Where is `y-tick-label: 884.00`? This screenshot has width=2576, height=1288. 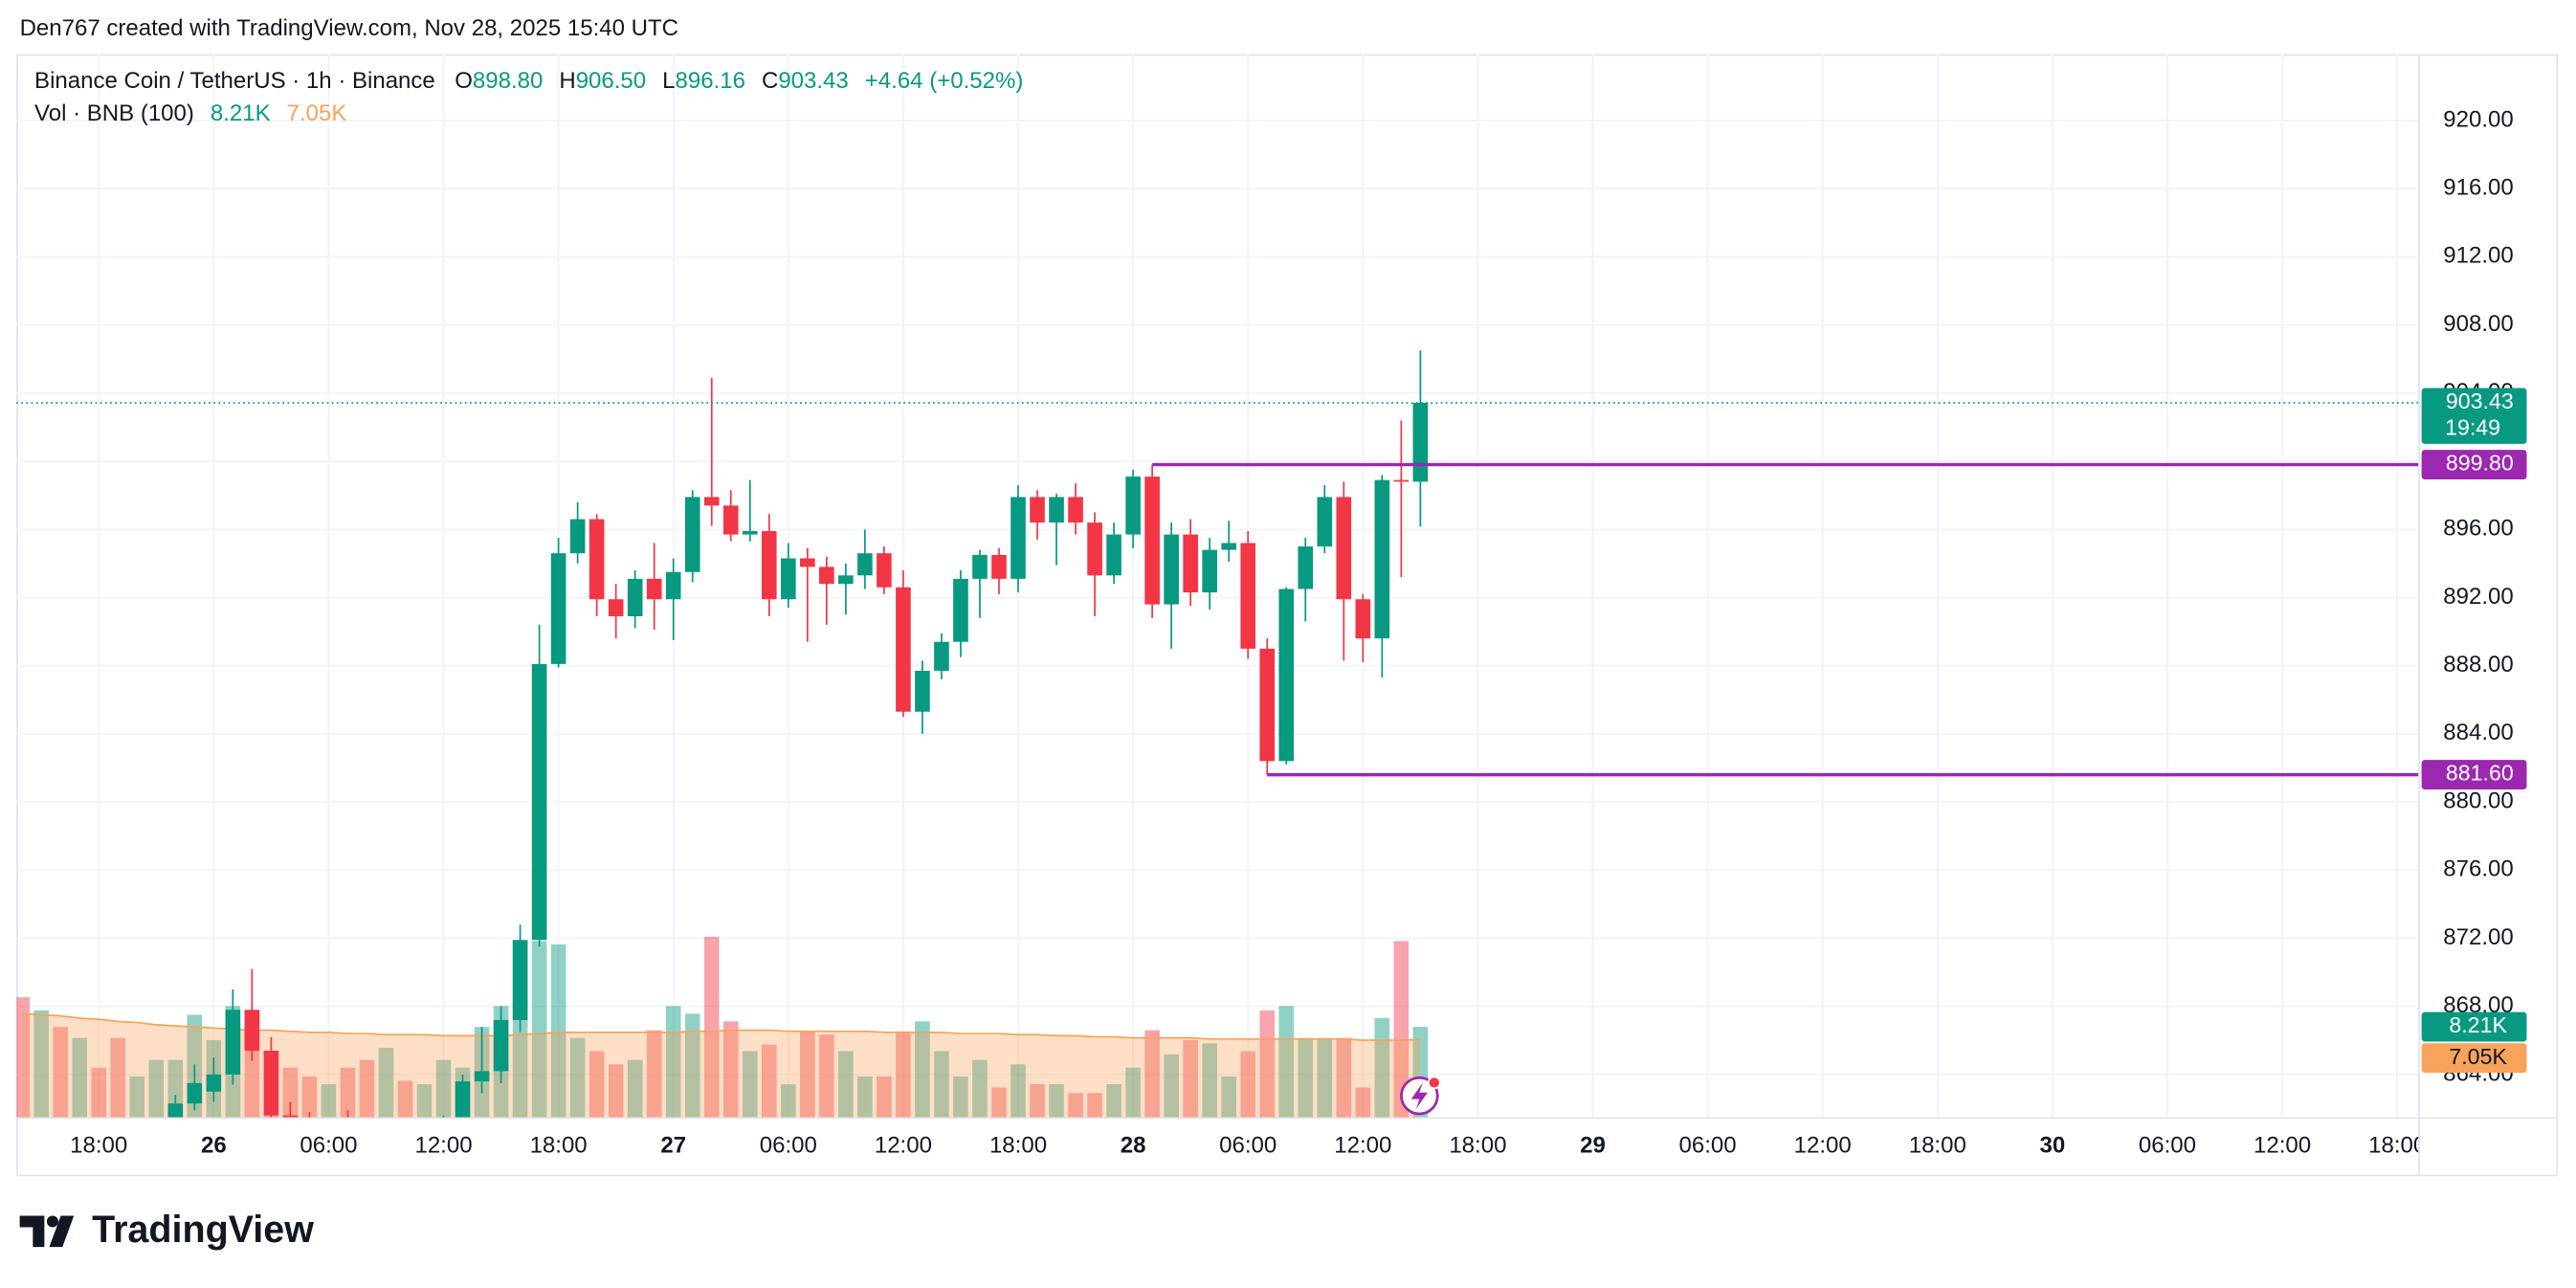 y-tick-label: 884.00 is located at coordinates (2478, 732).